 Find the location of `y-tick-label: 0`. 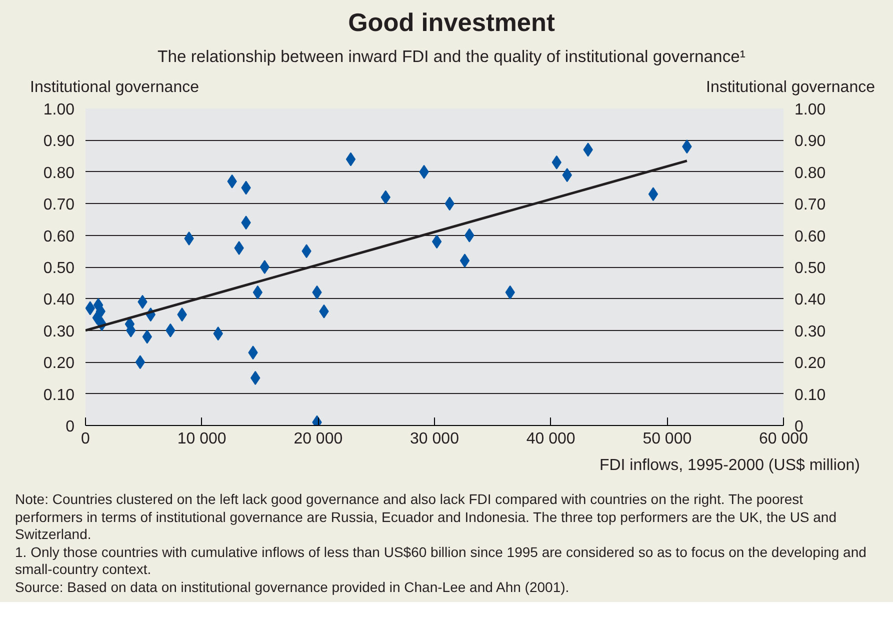

y-tick-label: 0 is located at coordinates (70, 427).